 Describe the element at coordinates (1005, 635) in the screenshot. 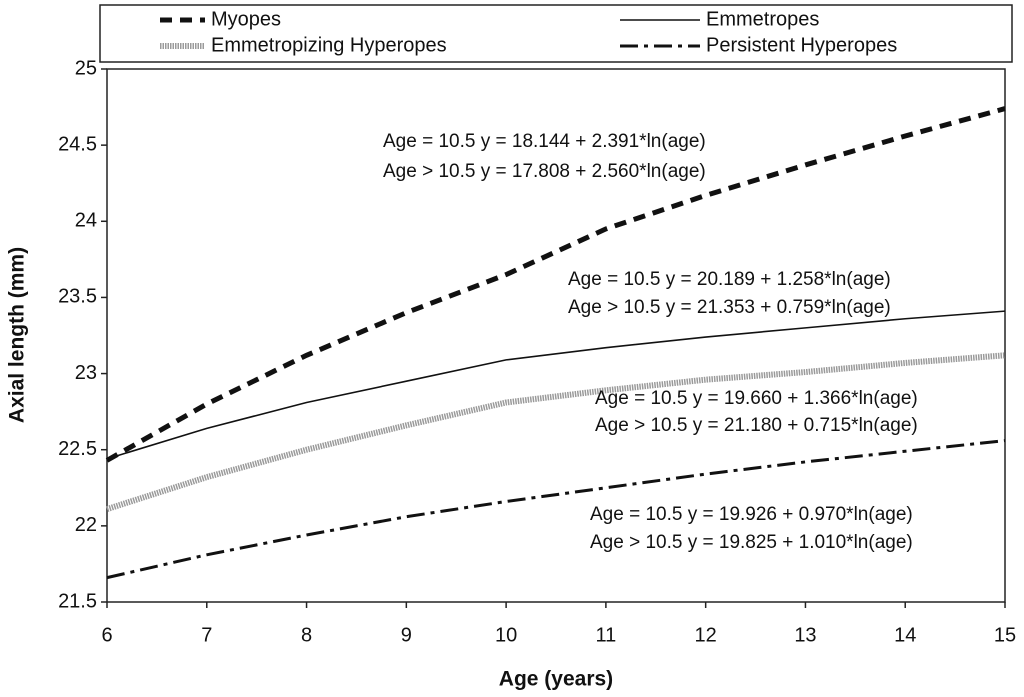

I see `x-tick-label: 15` at that location.